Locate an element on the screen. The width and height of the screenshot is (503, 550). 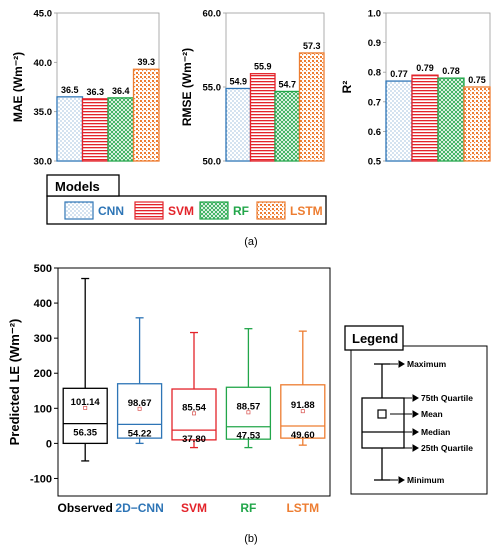
models-legend-title: Models is located at coordinates (77, 186).